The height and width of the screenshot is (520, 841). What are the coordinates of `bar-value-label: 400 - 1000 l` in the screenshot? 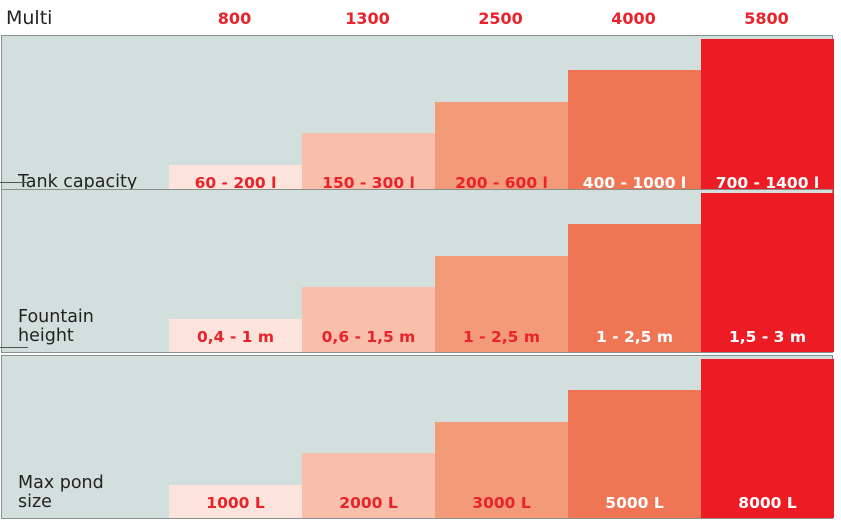 It's located at (634, 183).